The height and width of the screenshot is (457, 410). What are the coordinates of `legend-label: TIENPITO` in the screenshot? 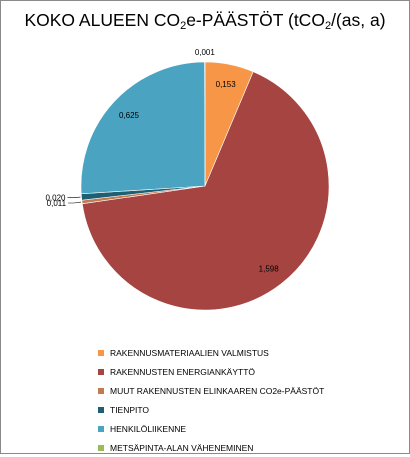 It's located at (129, 410).